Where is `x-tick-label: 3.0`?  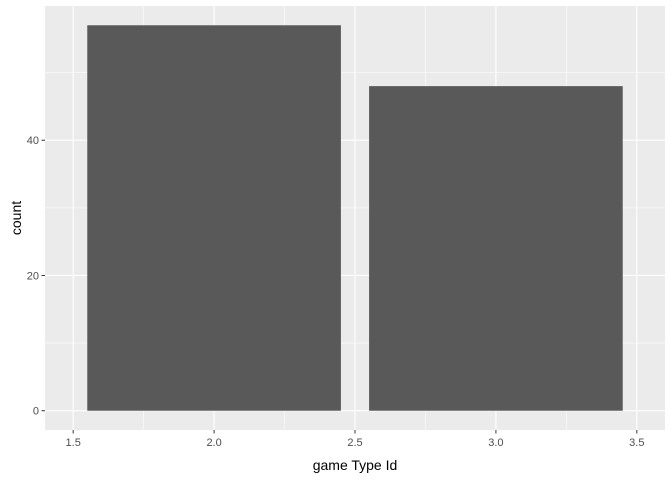 x-tick-label: 3.0 is located at coordinates (495, 443).